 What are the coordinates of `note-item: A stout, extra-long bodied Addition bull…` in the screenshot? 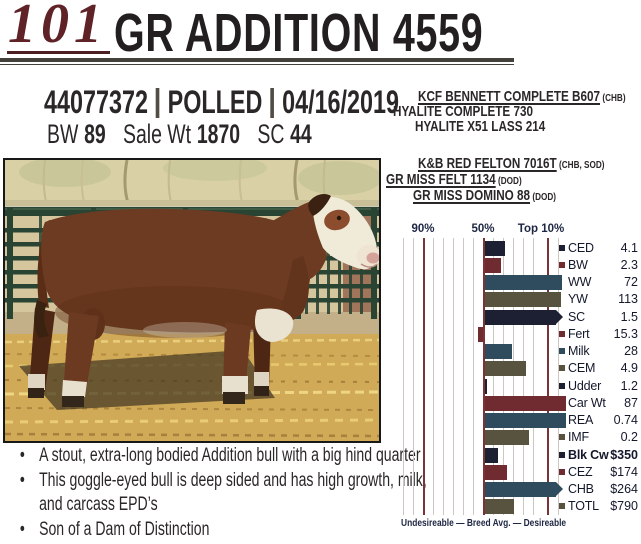 It's located at (230, 456).